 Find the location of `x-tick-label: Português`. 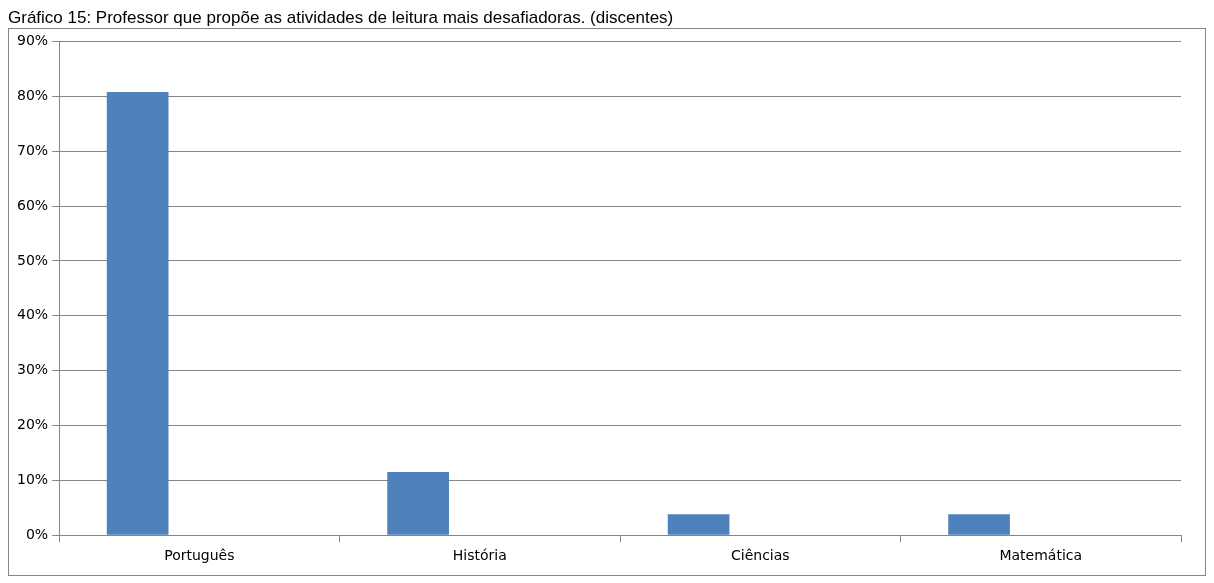

x-tick-label: Português is located at coordinates (199, 555).